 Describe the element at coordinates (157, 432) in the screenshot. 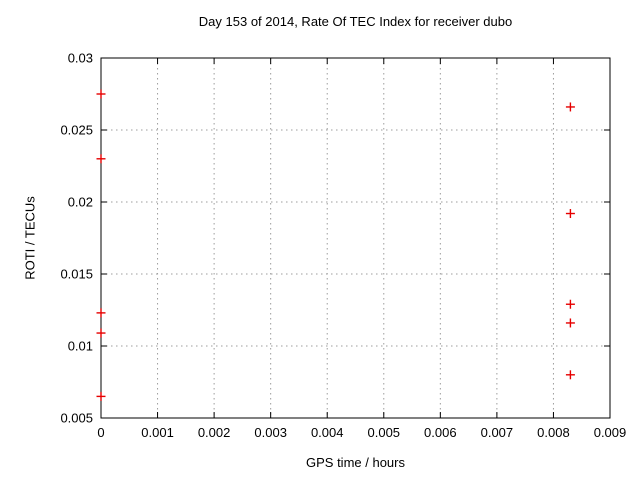

I see `x-tick-label: 0.001` at that location.